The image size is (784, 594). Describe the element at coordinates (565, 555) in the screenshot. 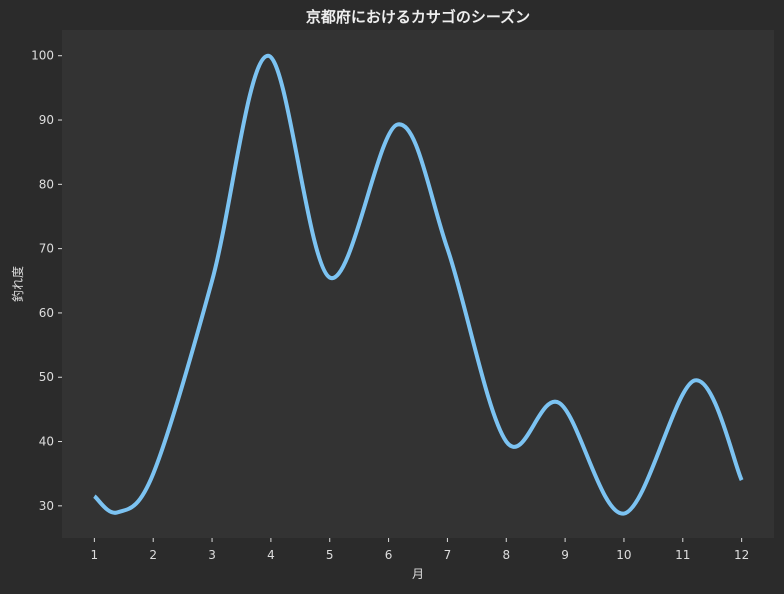

I see `x-tick-label: 9` at that location.